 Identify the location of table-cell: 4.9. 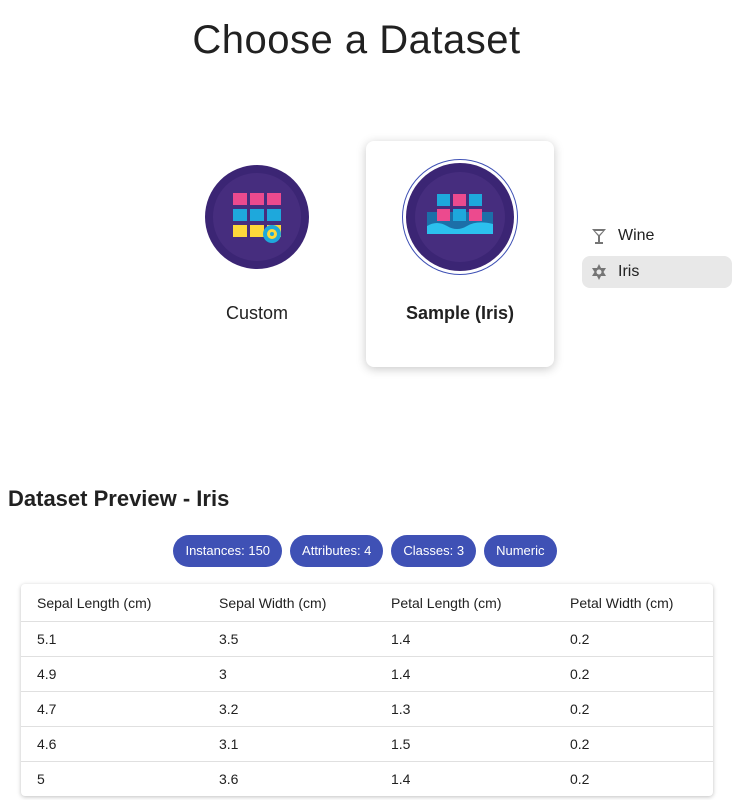
(112, 674).